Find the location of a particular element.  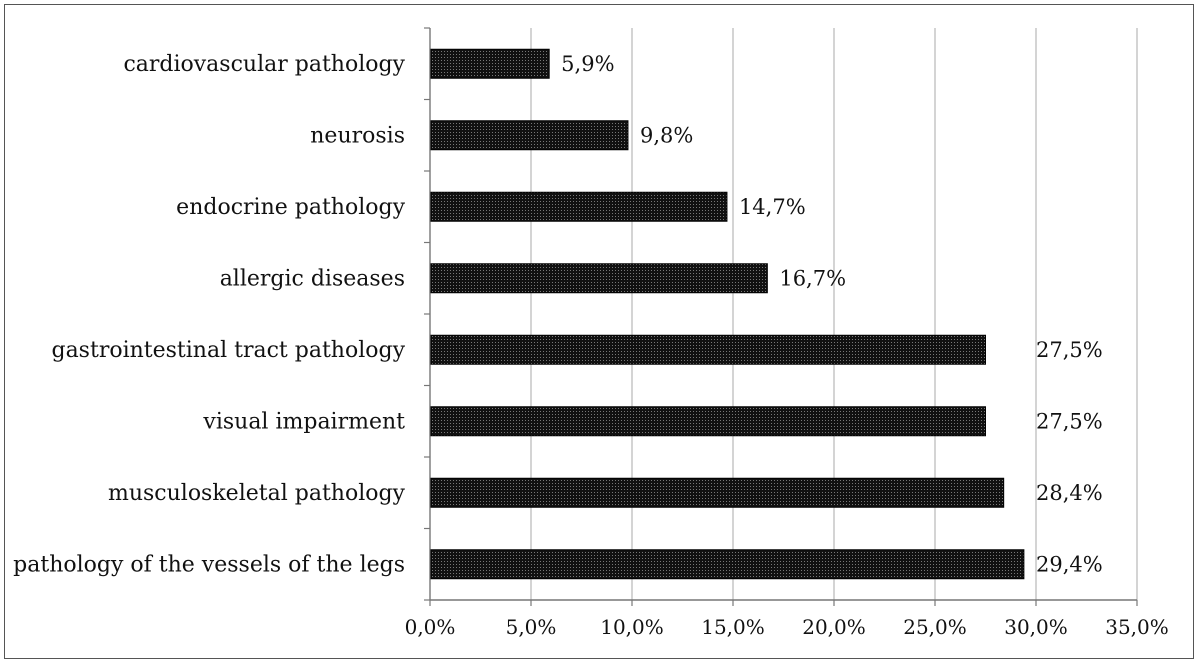

category-label: allergic diseases is located at coordinates (312, 278).